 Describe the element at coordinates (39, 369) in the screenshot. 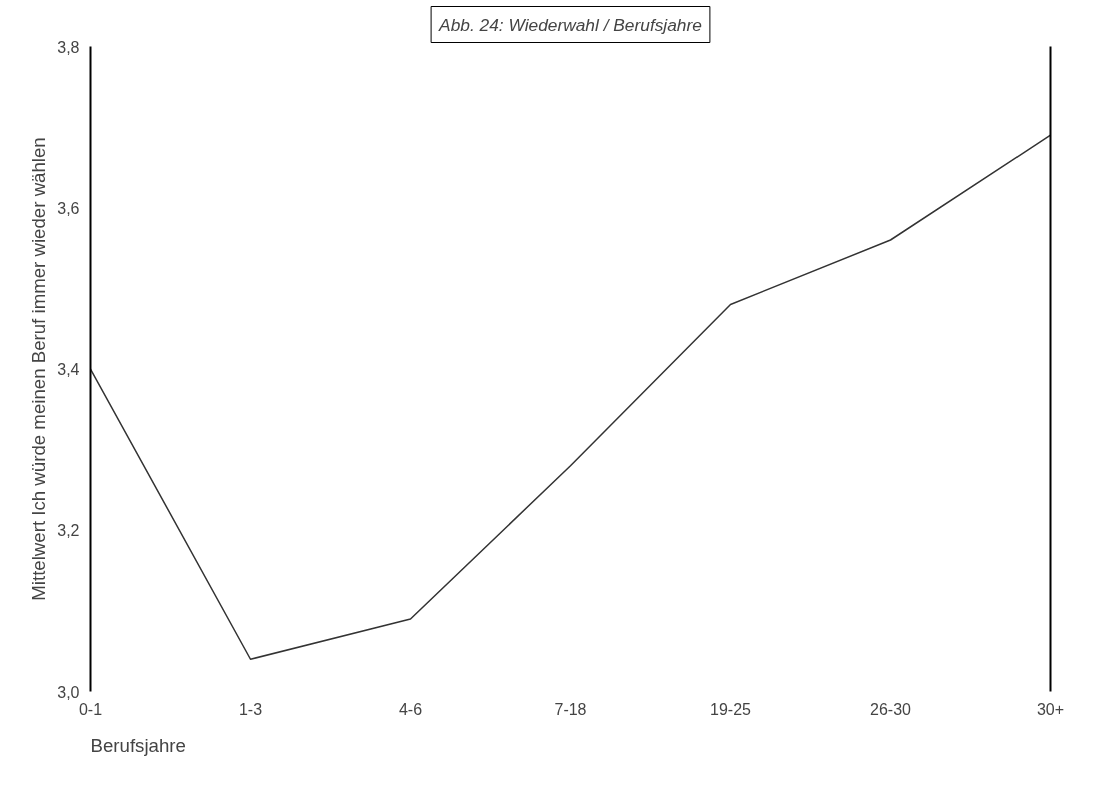

I see `y-axis-title: Mittelwert Ich würde meinen Beruf immer wieder wählen` at that location.